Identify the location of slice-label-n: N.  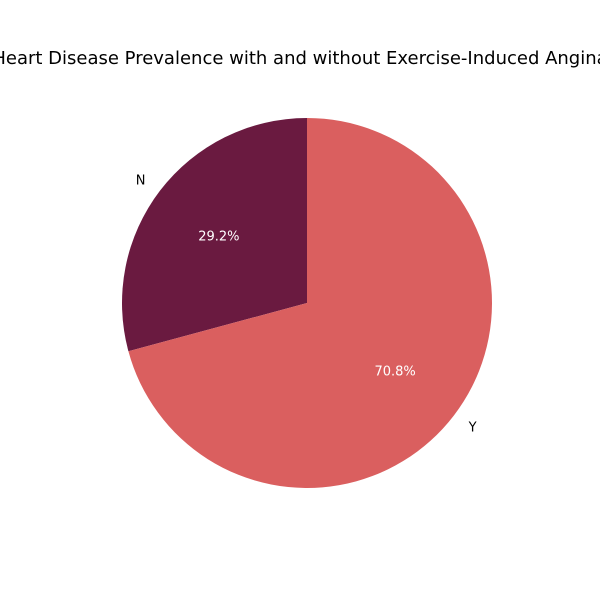
(141, 180).